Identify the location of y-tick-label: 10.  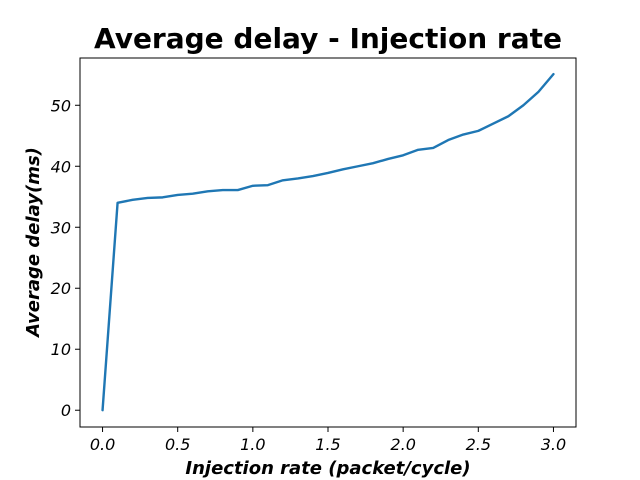
(61, 349).